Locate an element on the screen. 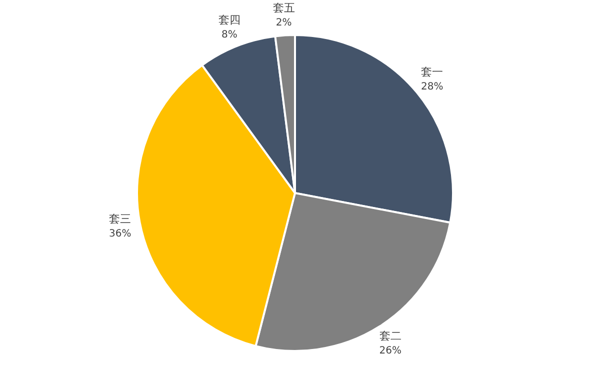 The width and height of the screenshot is (590, 389). data-label: 8% is located at coordinates (230, 35).